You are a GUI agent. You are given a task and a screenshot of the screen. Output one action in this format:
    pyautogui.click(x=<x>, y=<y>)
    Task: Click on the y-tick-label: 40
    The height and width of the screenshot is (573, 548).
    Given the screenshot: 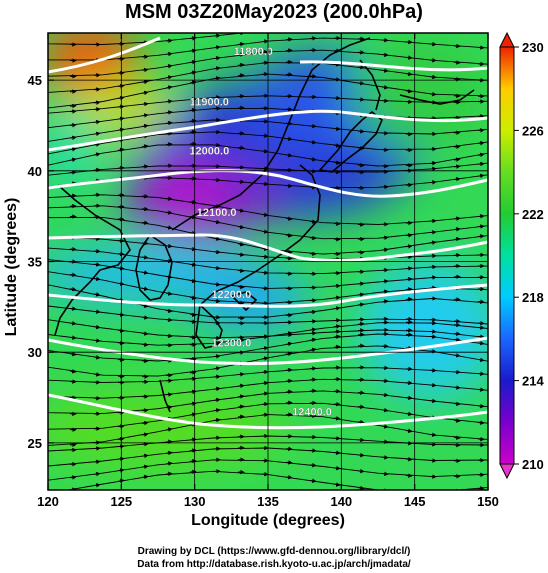 What is the action you would take?
    pyautogui.click(x=35, y=171)
    